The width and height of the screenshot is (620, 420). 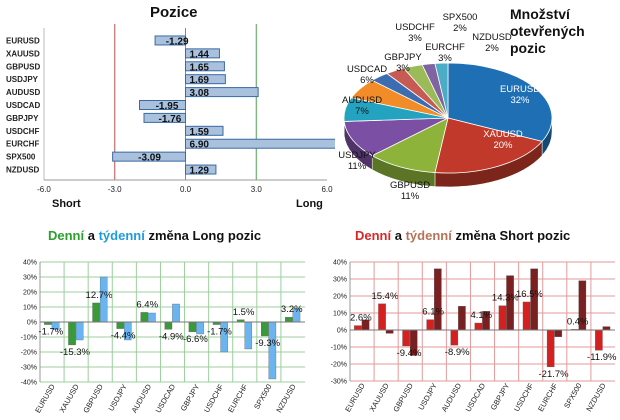 I want to click on x-tick-label: 0.0, so click(x=186, y=189).